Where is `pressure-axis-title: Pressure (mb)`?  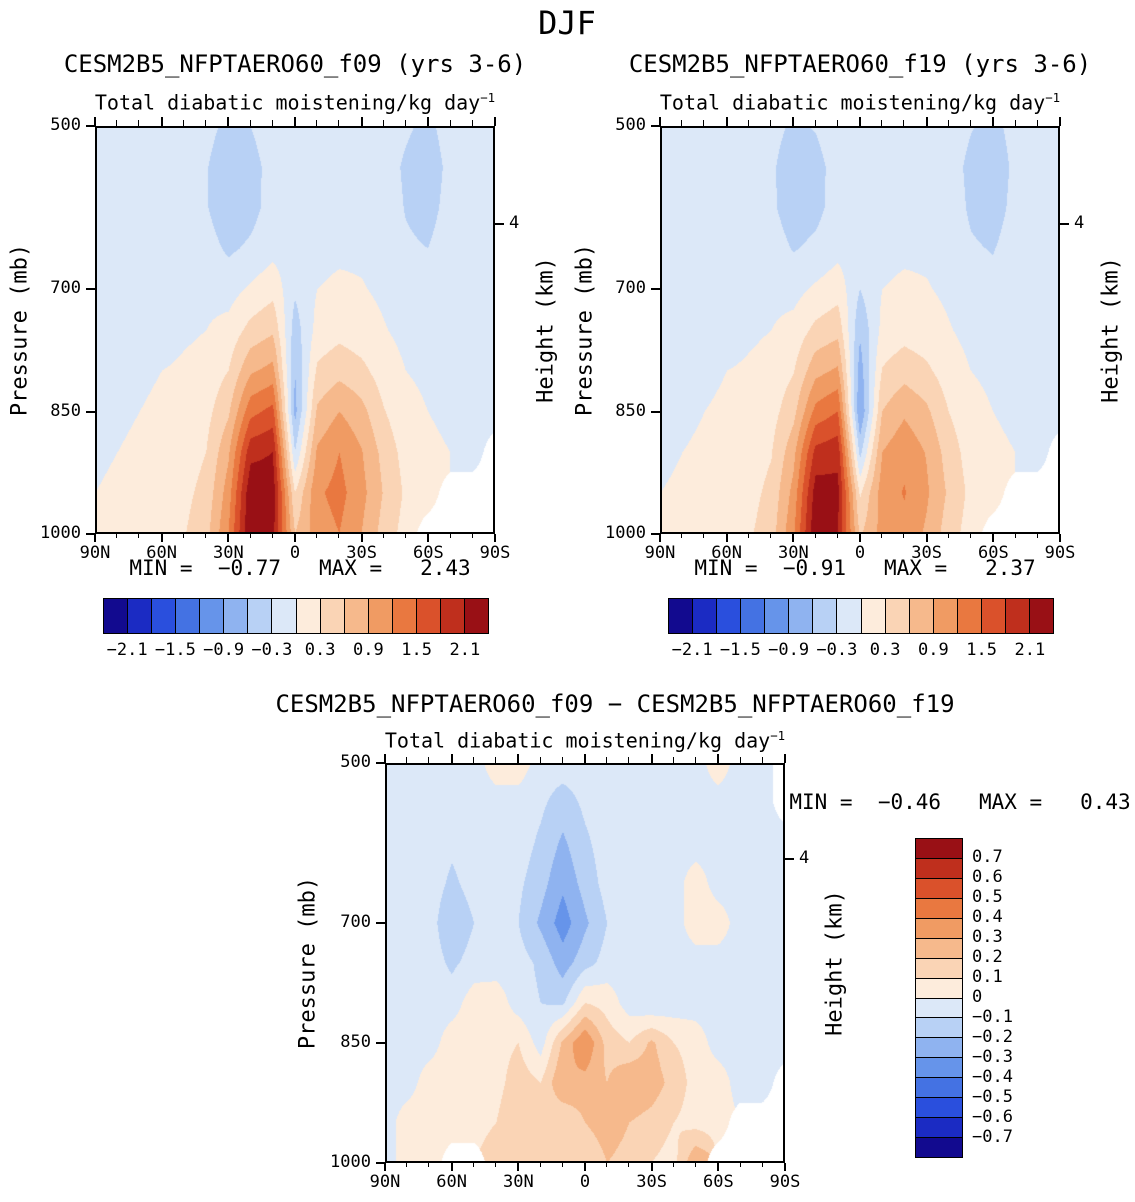 pressure-axis-title: Pressure (mb) is located at coordinates (308, 963).